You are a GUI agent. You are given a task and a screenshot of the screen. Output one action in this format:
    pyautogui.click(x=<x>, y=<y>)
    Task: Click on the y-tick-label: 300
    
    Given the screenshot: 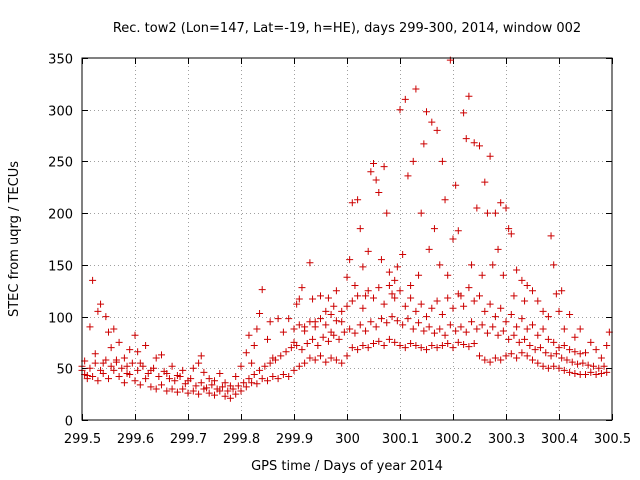 What is the action you would take?
    pyautogui.click(x=60, y=112)
    